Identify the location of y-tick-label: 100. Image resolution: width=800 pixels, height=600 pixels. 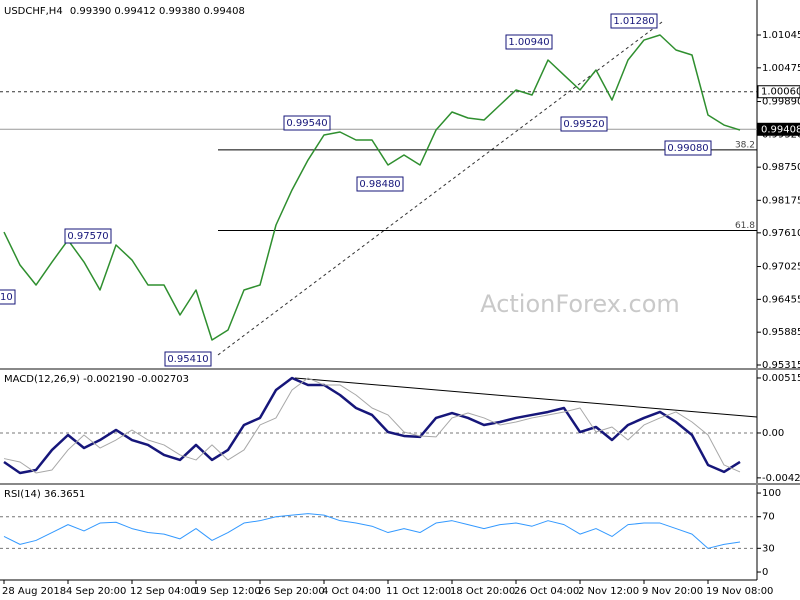
(771, 493).